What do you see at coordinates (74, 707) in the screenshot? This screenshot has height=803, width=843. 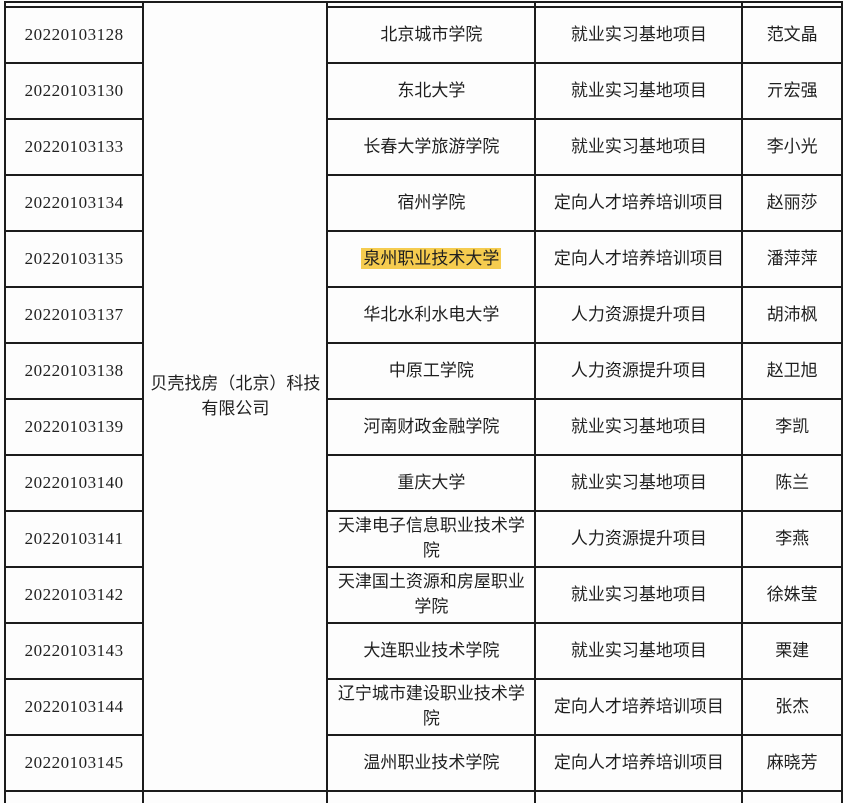 I see `cell-id: 20220103144` at bounding box center [74, 707].